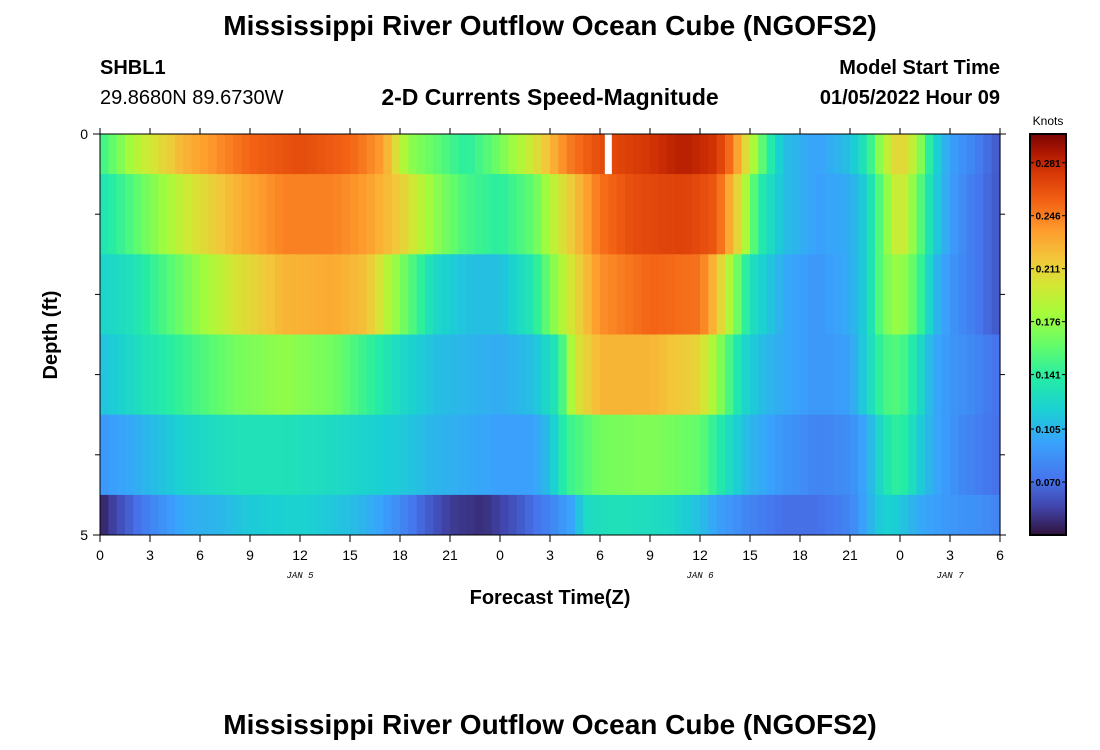 Image resolution: width=1100 pixels, height=750 pixels. I want to click on y-tick-label: 5, so click(84, 535).